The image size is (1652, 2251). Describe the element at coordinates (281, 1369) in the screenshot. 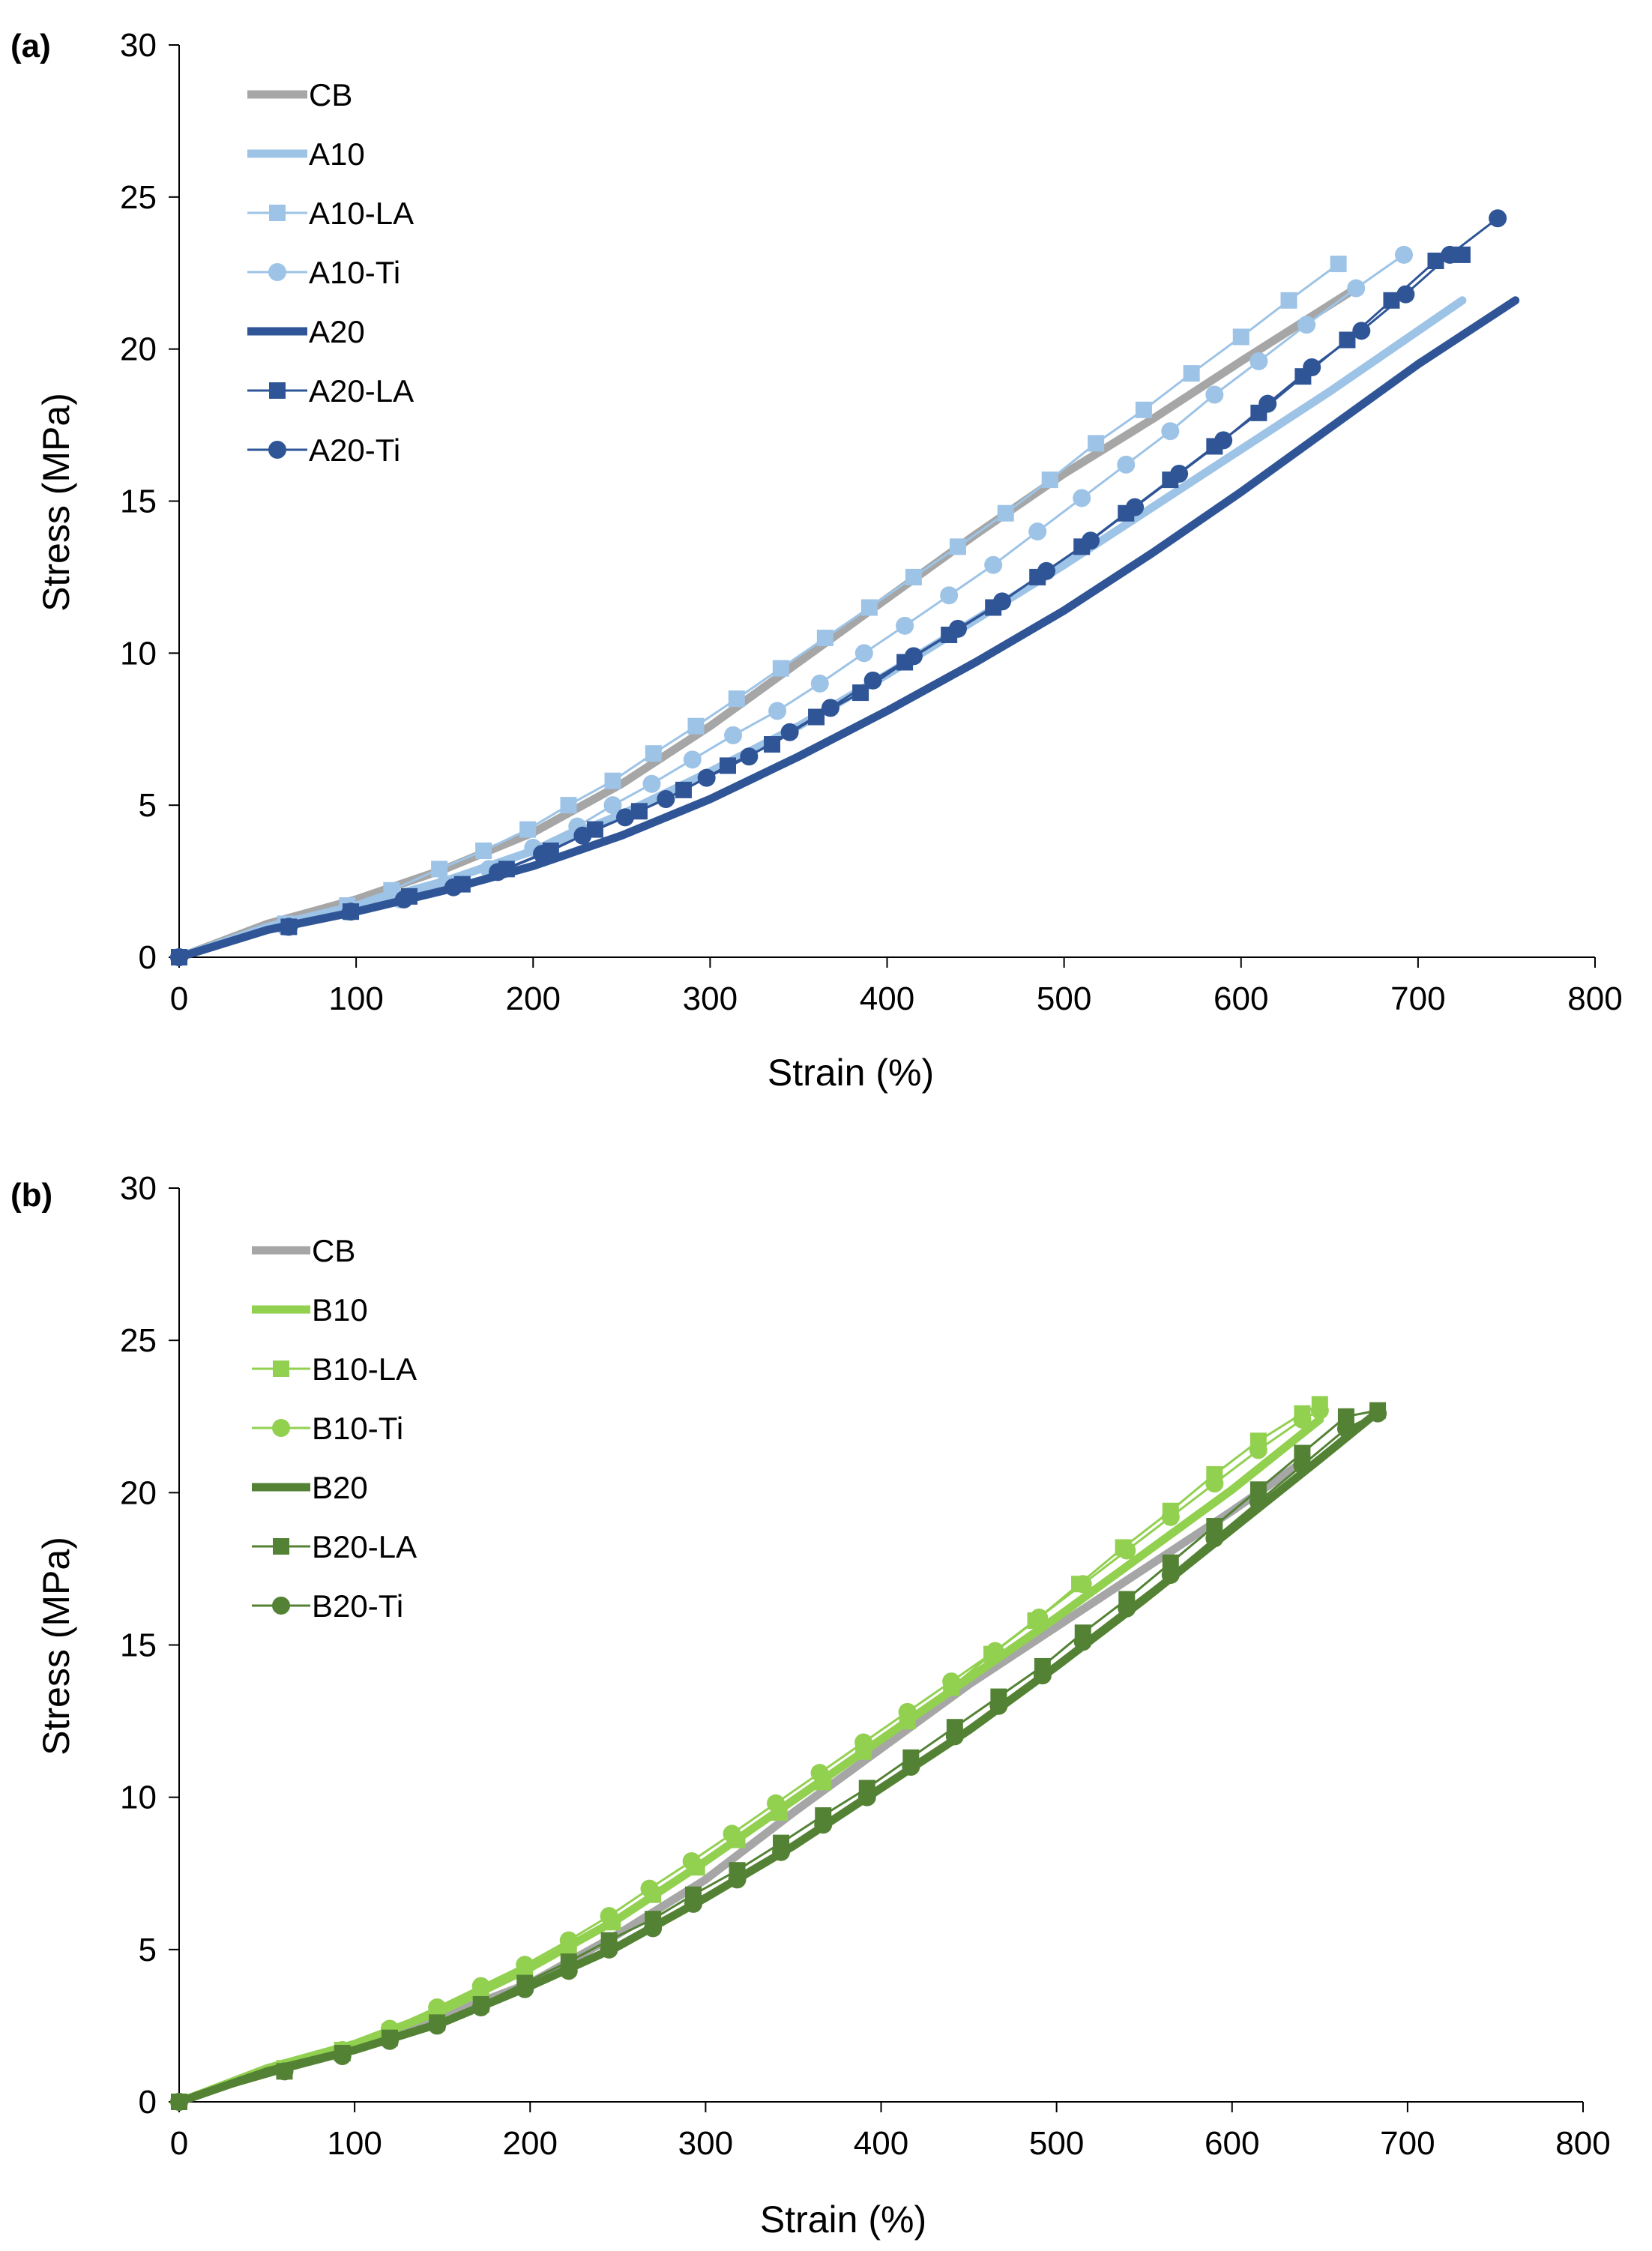

I see `legend-marker-b10-la` at that location.